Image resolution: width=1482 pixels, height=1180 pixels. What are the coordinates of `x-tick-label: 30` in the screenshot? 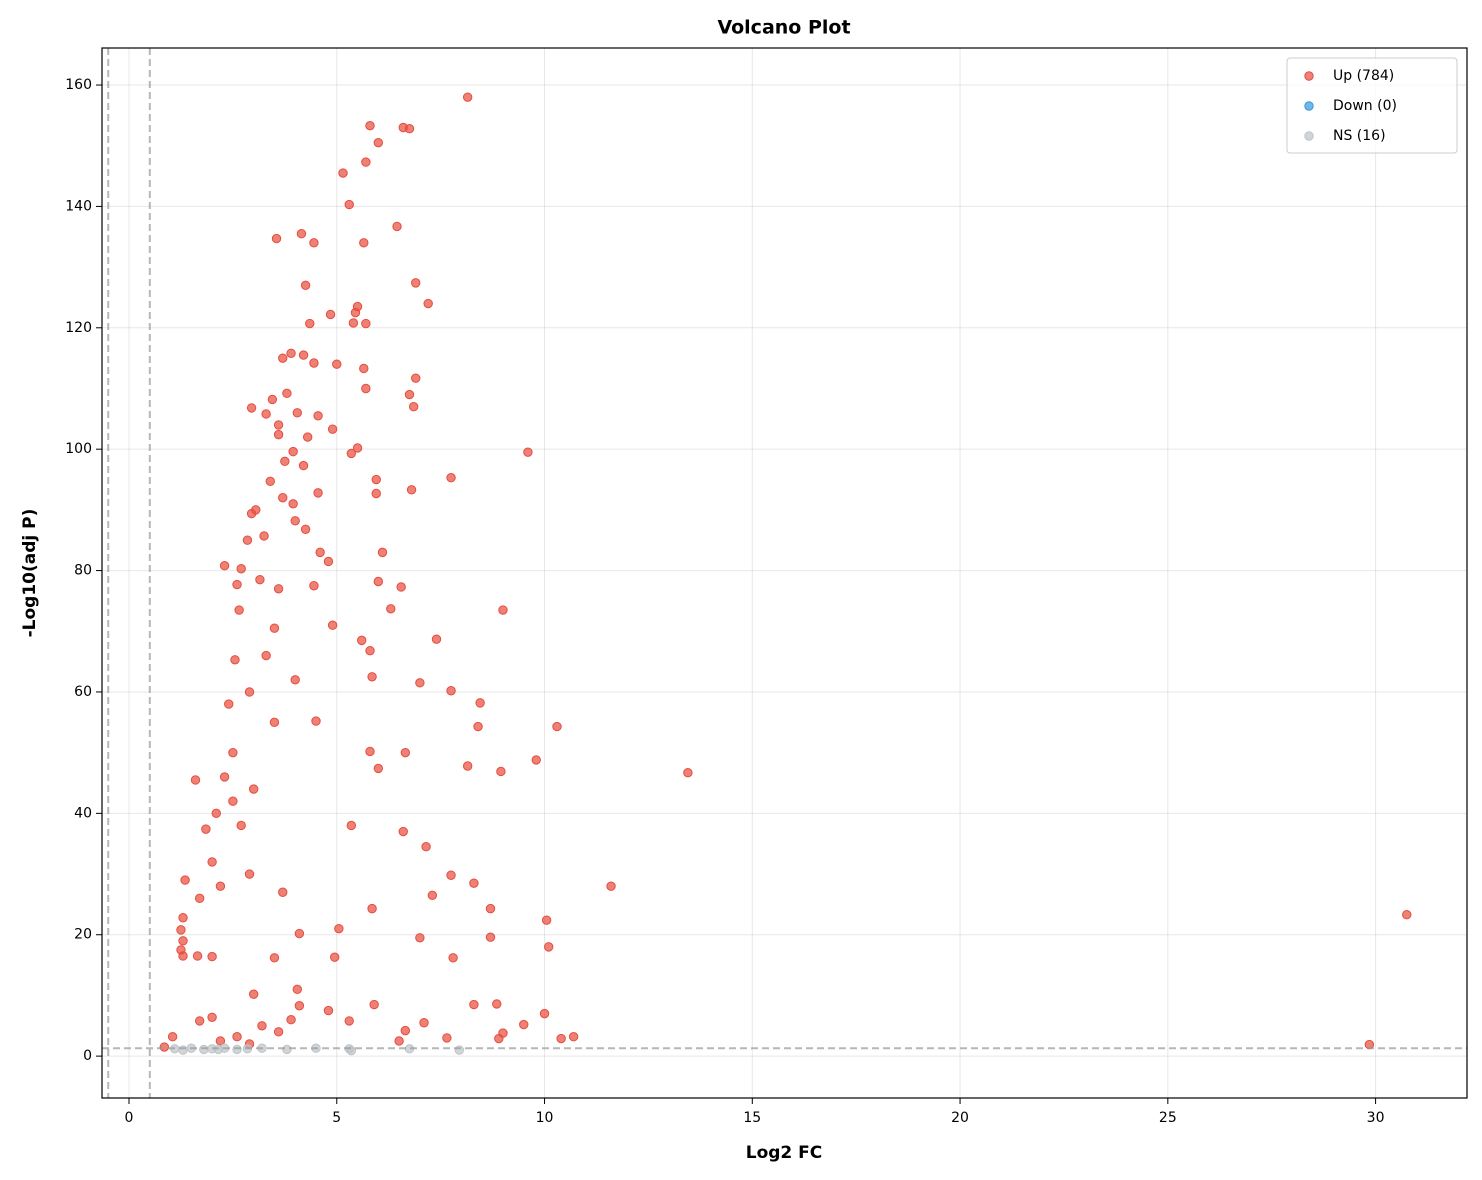 It's located at (1376, 1118).